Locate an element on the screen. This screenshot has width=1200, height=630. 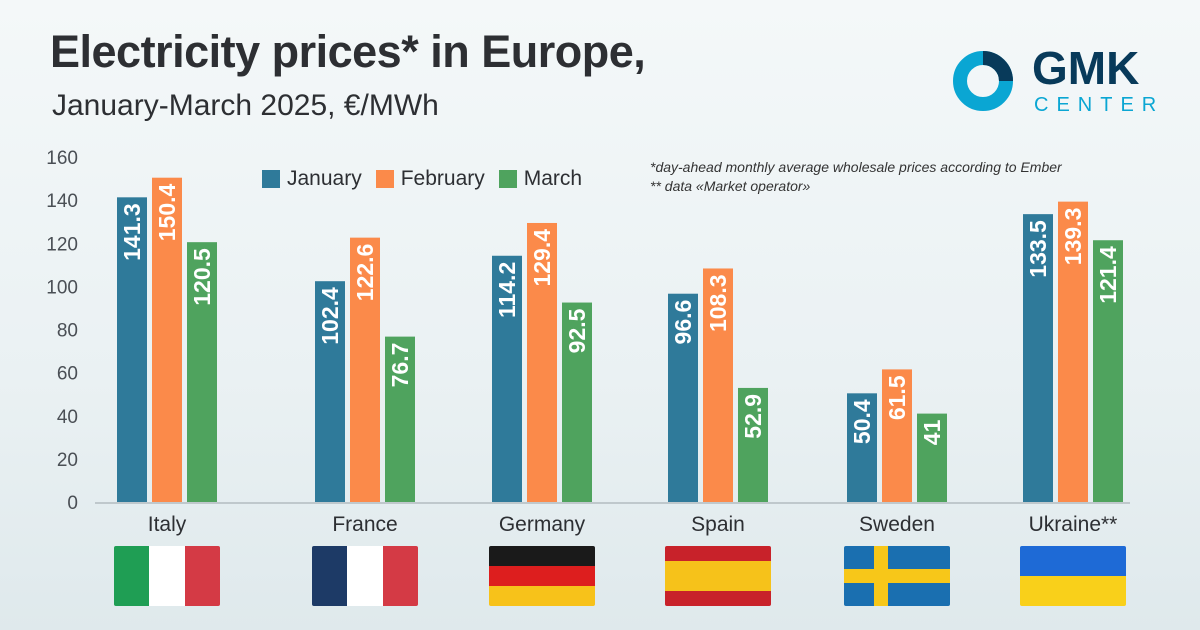
y-tick-label: 60 is located at coordinates (67, 374).